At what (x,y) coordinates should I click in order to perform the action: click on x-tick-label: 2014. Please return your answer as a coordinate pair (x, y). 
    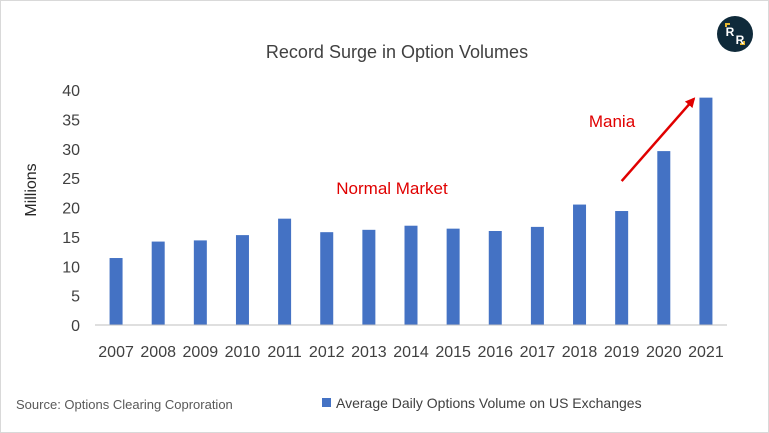
    Looking at the image, I should click on (411, 352).